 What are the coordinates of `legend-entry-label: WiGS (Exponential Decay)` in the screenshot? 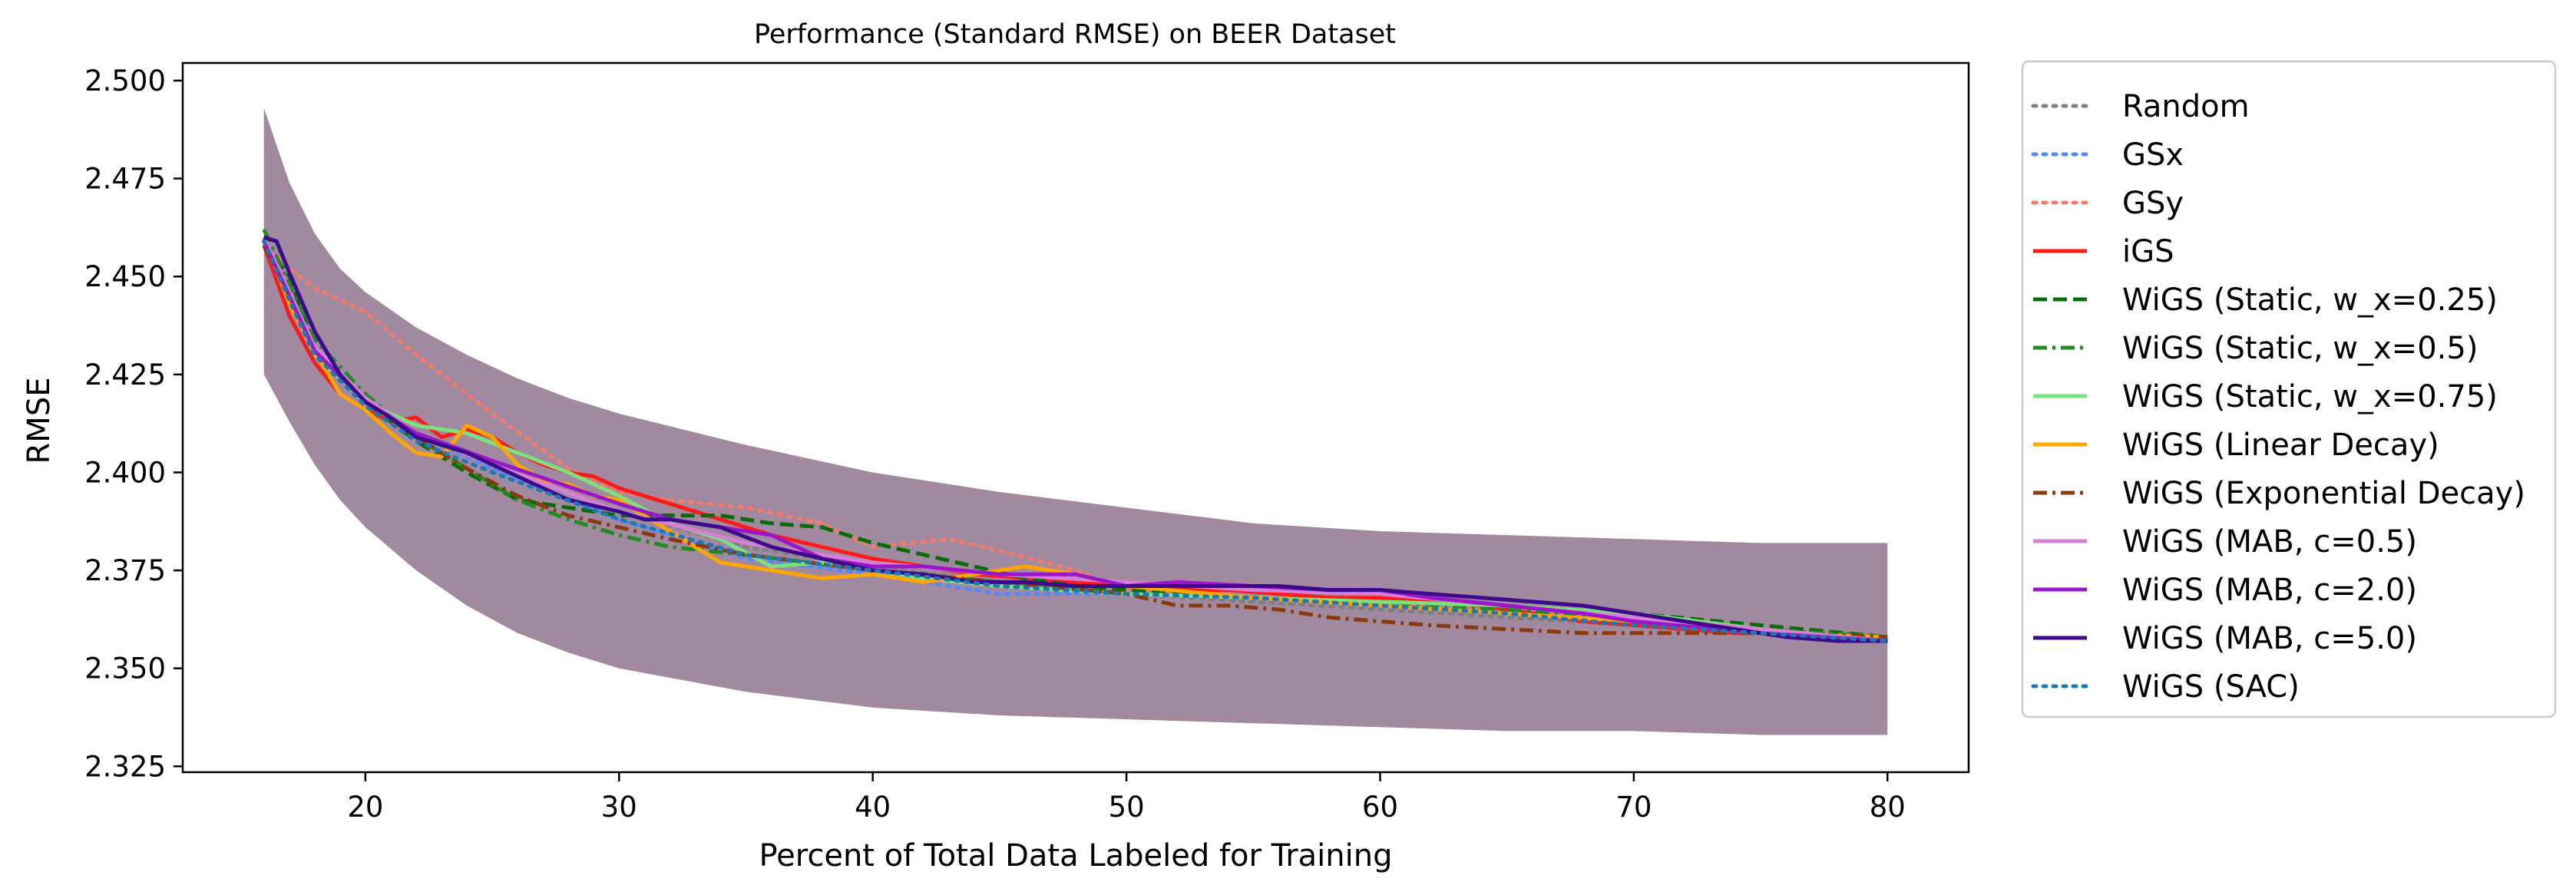 It's located at (2323, 494).